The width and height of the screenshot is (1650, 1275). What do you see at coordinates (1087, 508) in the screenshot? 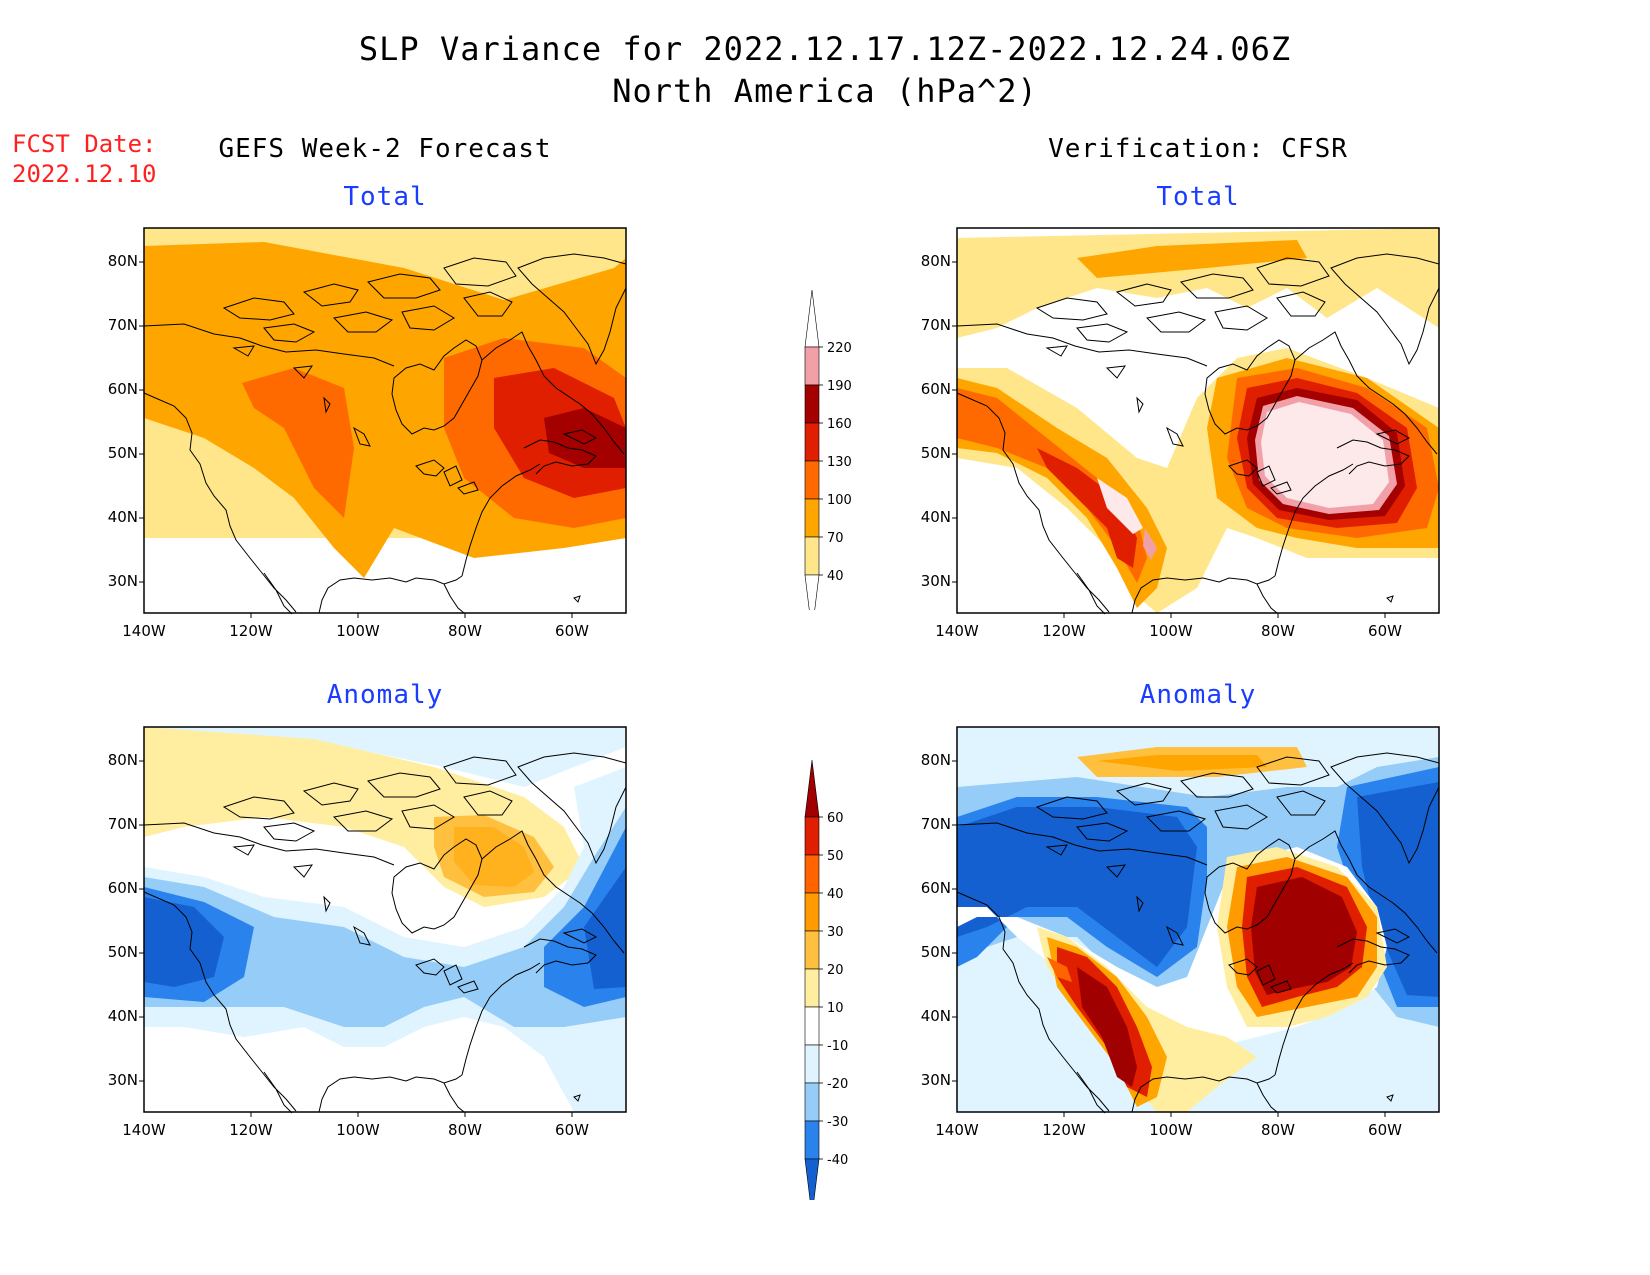
I see `shade-130-160-west` at bounding box center [1087, 508].